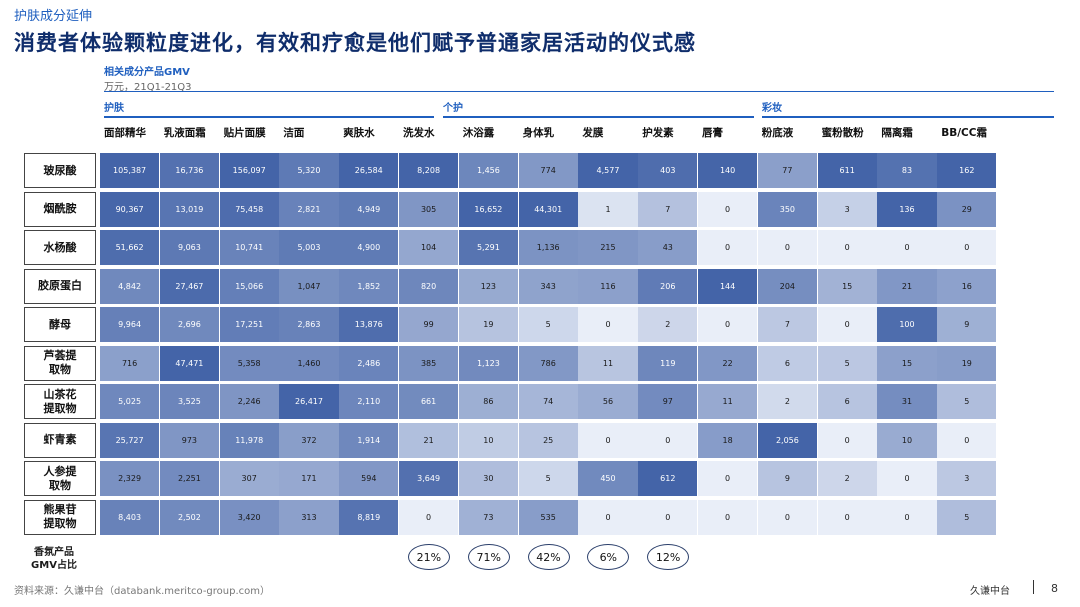  I want to click on heatmap-cell: 156,097, so click(249, 170).